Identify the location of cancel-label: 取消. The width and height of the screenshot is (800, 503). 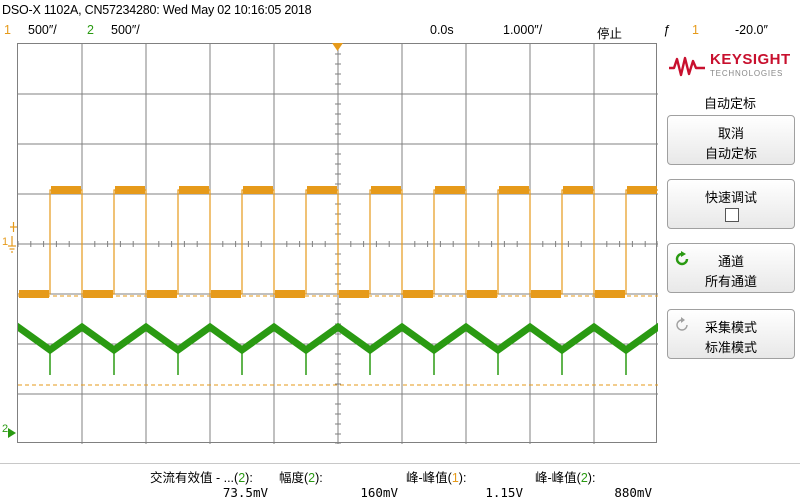
(730, 133).